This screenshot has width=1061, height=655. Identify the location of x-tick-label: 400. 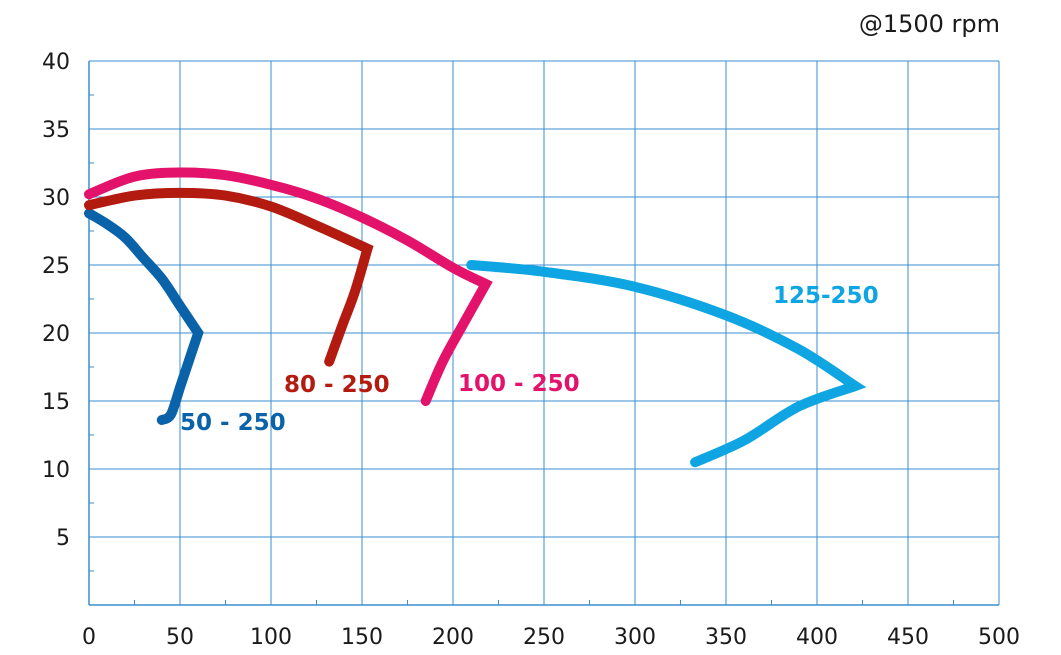
(817, 637).